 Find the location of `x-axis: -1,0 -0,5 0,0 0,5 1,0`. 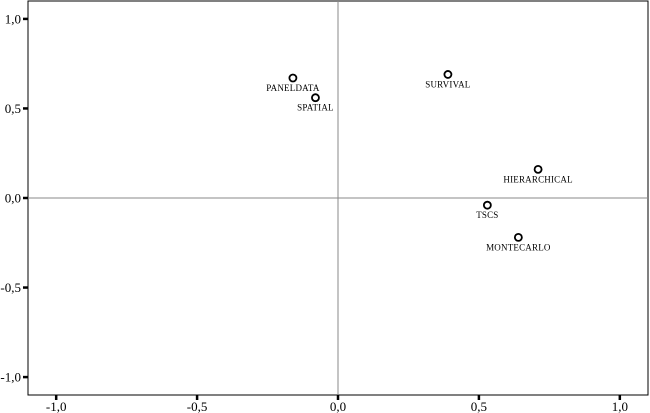

x-axis: -1,0 -0,5 0,0 0,5 1,0 is located at coordinates (337, 404).